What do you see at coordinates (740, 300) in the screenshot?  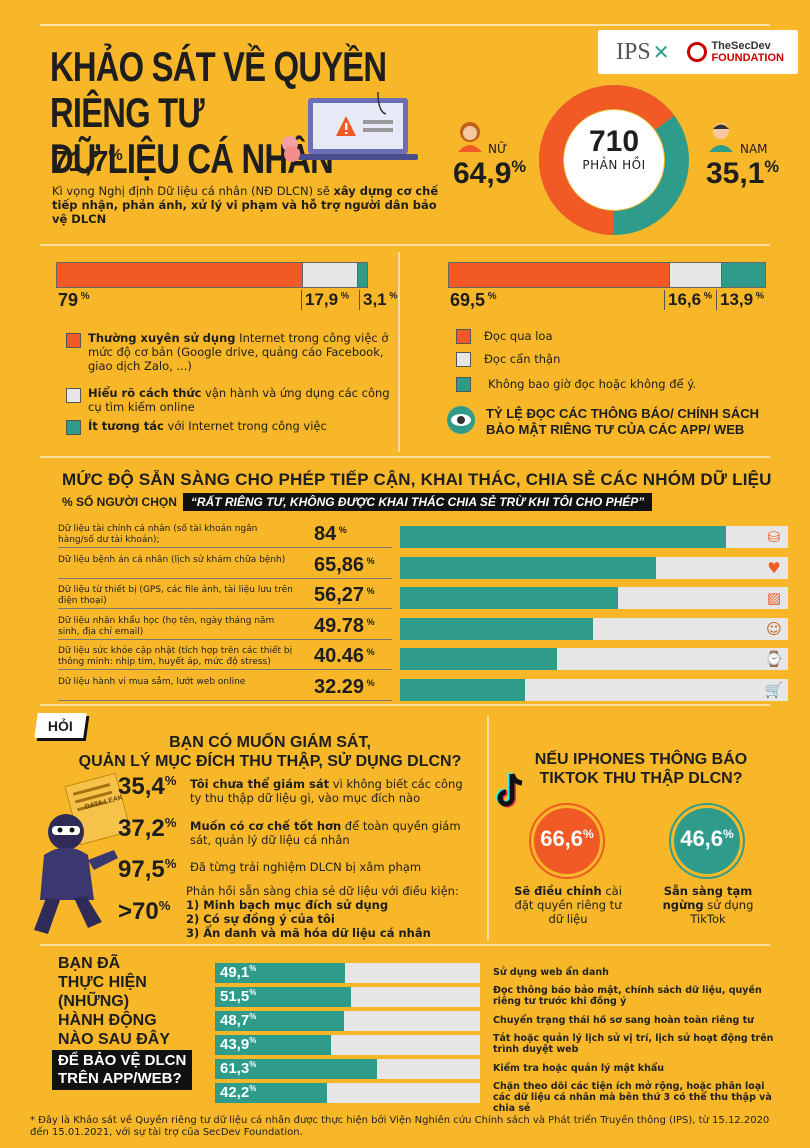 I see `privacy-policy-value-label-3: 13,9 %` at bounding box center [740, 300].